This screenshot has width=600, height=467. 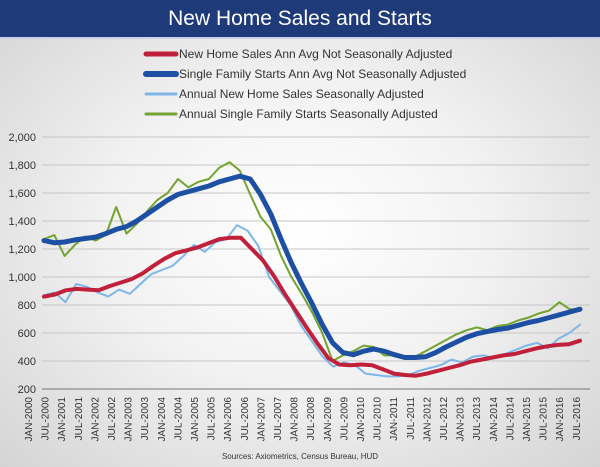 I want to click on x-tick-label: JAN-2004, so click(x=162, y=419).